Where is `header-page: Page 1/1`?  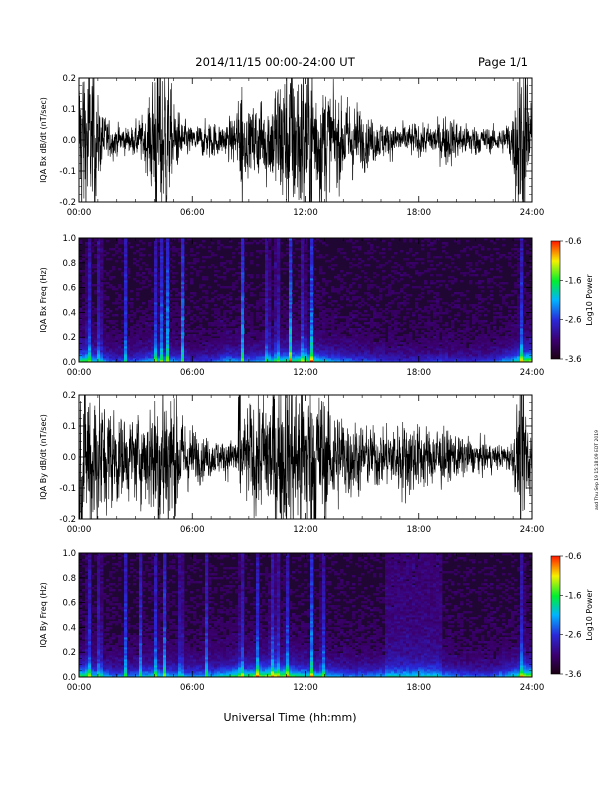
header-page: Page 1/1 is located at coordinates (503, 62).